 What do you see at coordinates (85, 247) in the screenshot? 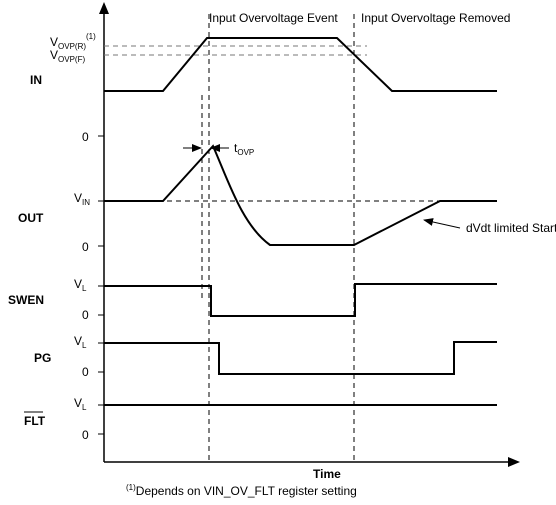
I see `out-level-zero: 0` at bounding box center [85, 247].